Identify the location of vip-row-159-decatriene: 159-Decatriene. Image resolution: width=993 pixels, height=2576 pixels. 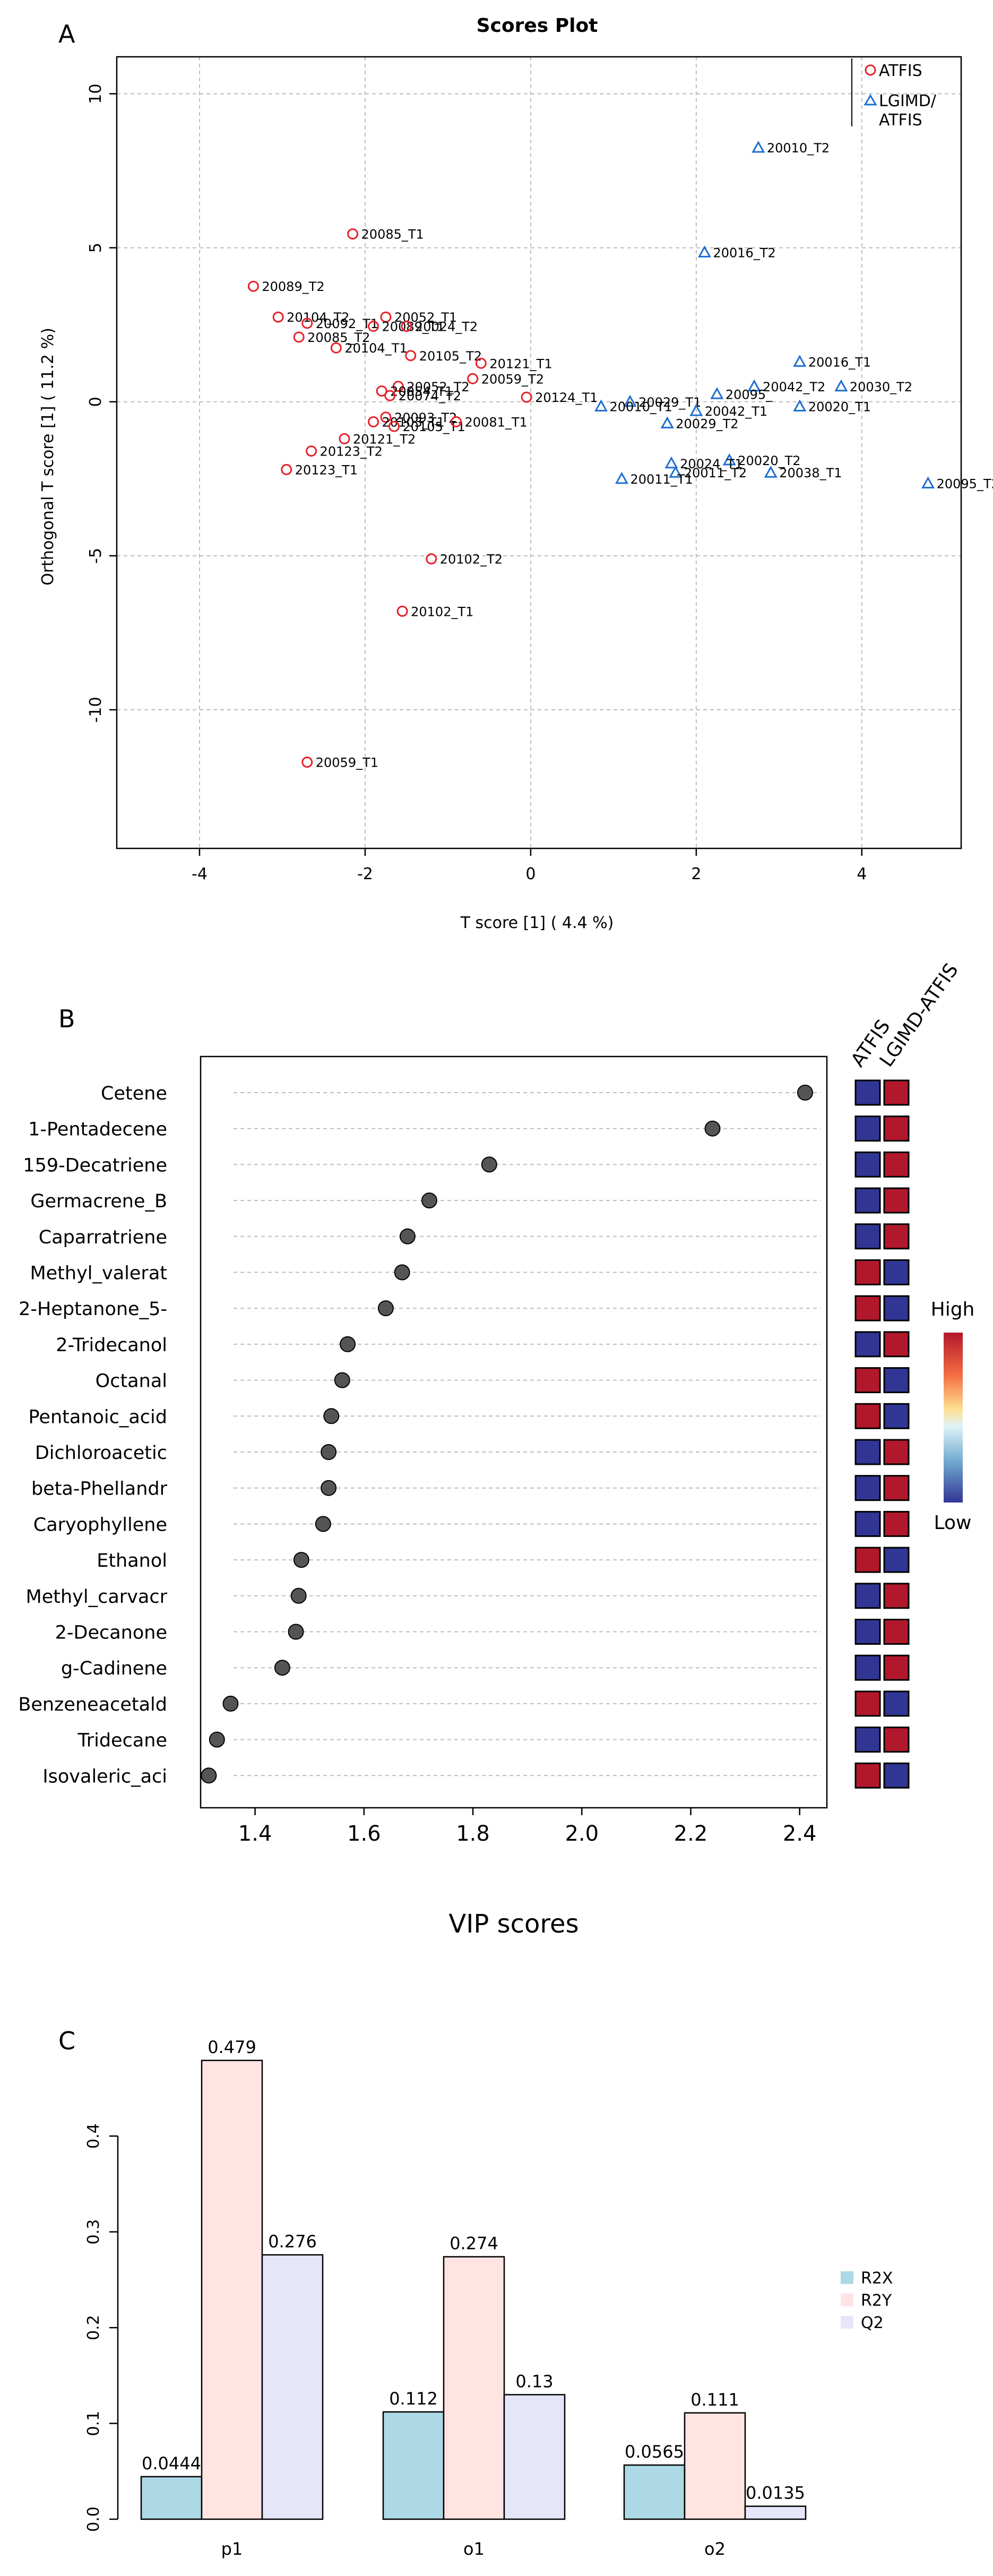
(466, 1164).